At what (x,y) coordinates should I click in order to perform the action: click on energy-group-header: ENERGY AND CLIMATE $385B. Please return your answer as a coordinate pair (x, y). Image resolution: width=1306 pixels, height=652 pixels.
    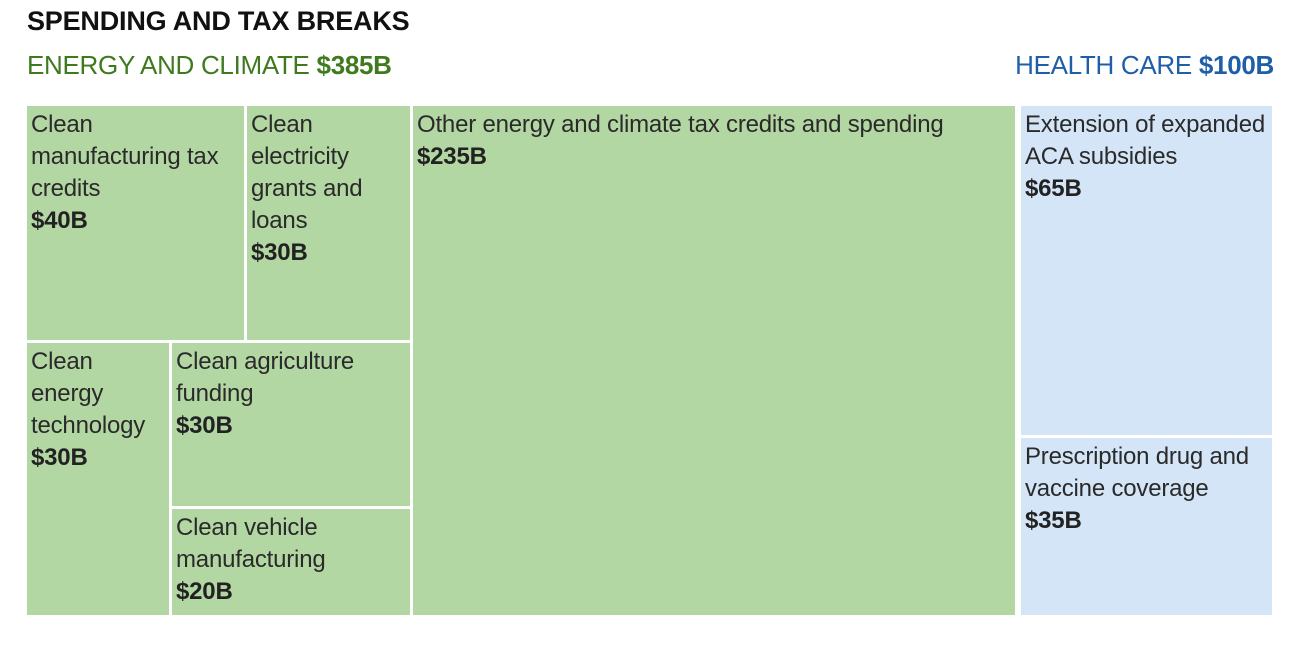
    Looking at the image, I should click on (209, 65).